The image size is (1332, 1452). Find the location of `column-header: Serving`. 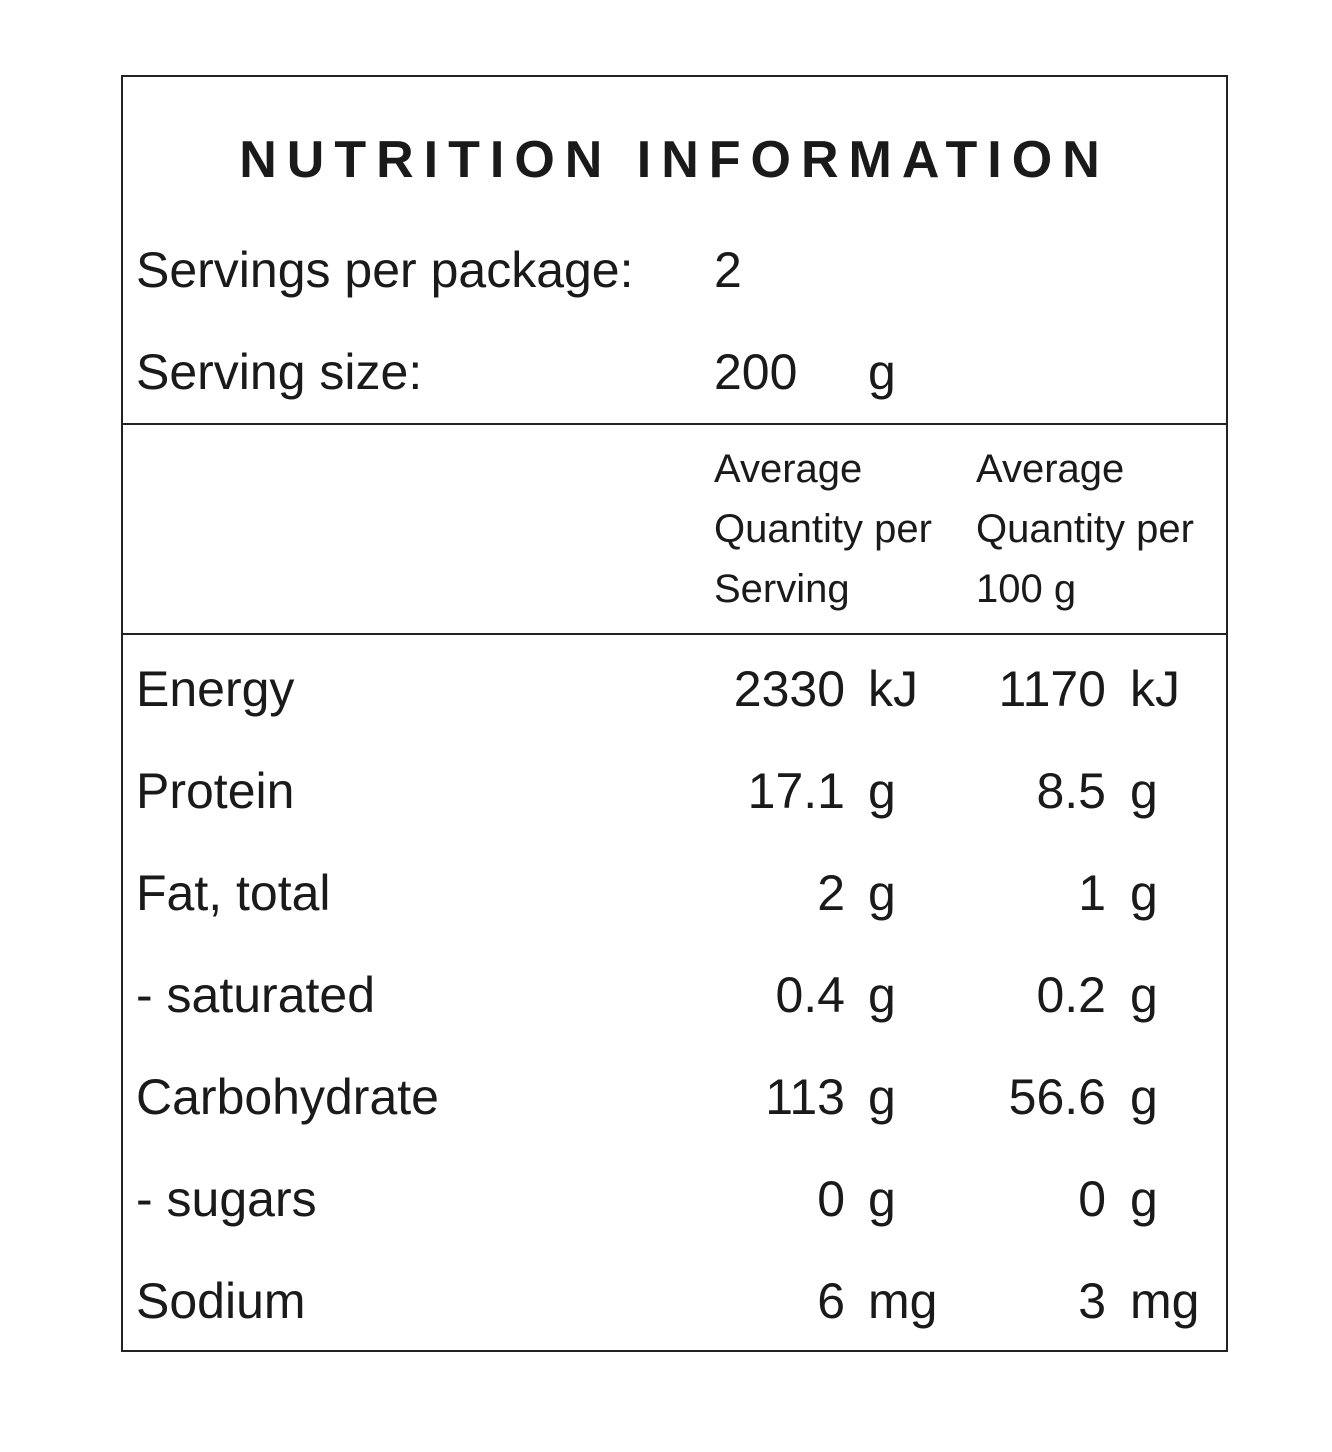

column-header: Serving is located at coordinates (782, 589).